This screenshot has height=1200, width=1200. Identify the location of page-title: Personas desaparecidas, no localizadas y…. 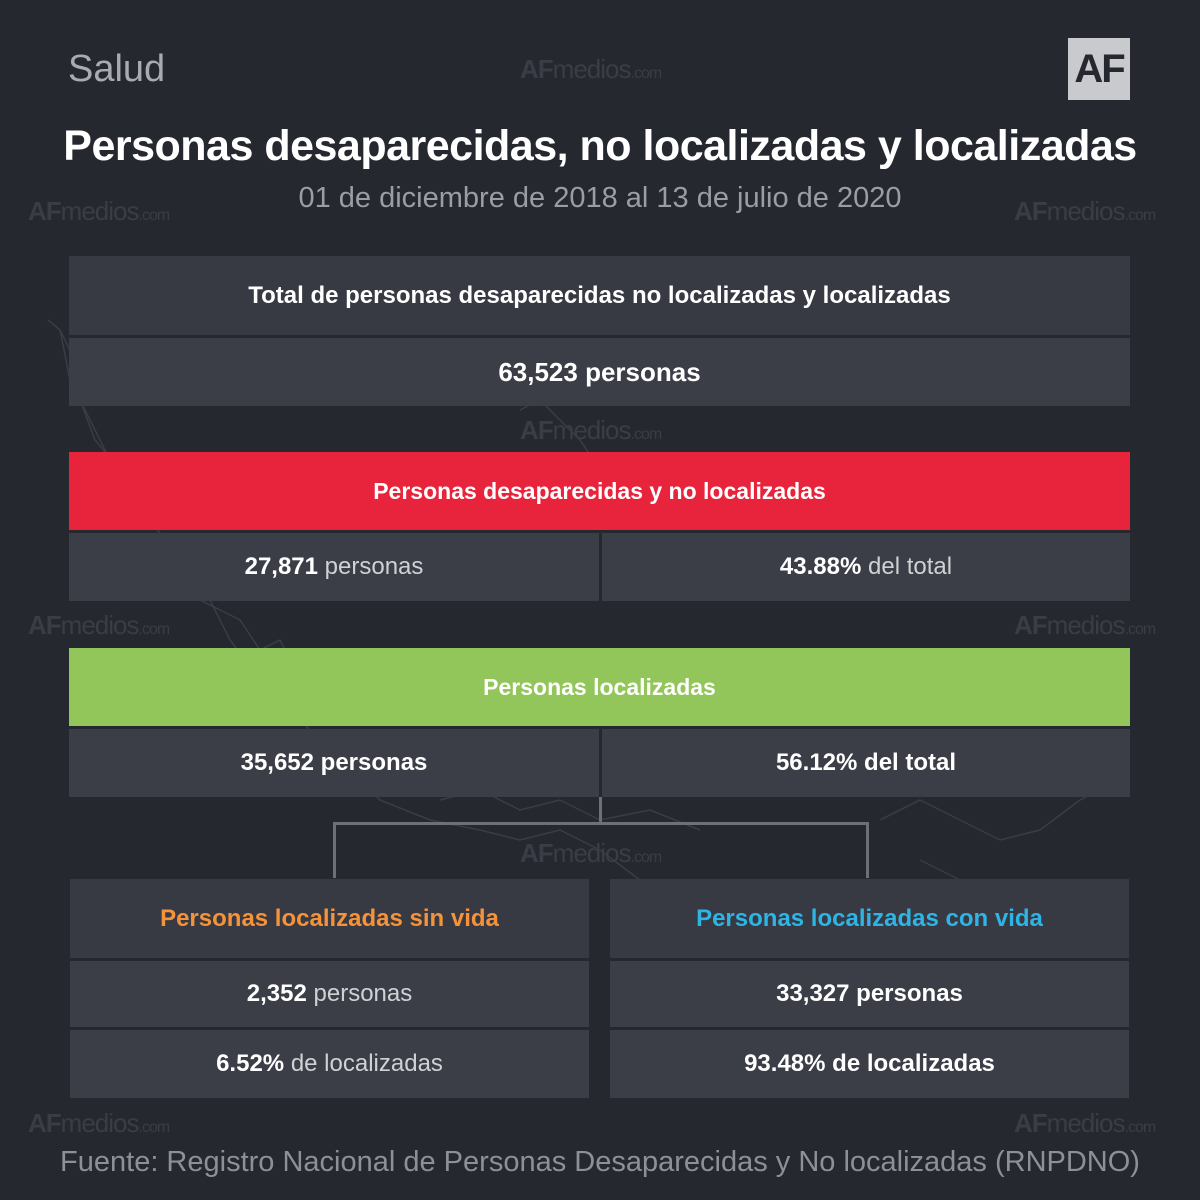
(600, 146).